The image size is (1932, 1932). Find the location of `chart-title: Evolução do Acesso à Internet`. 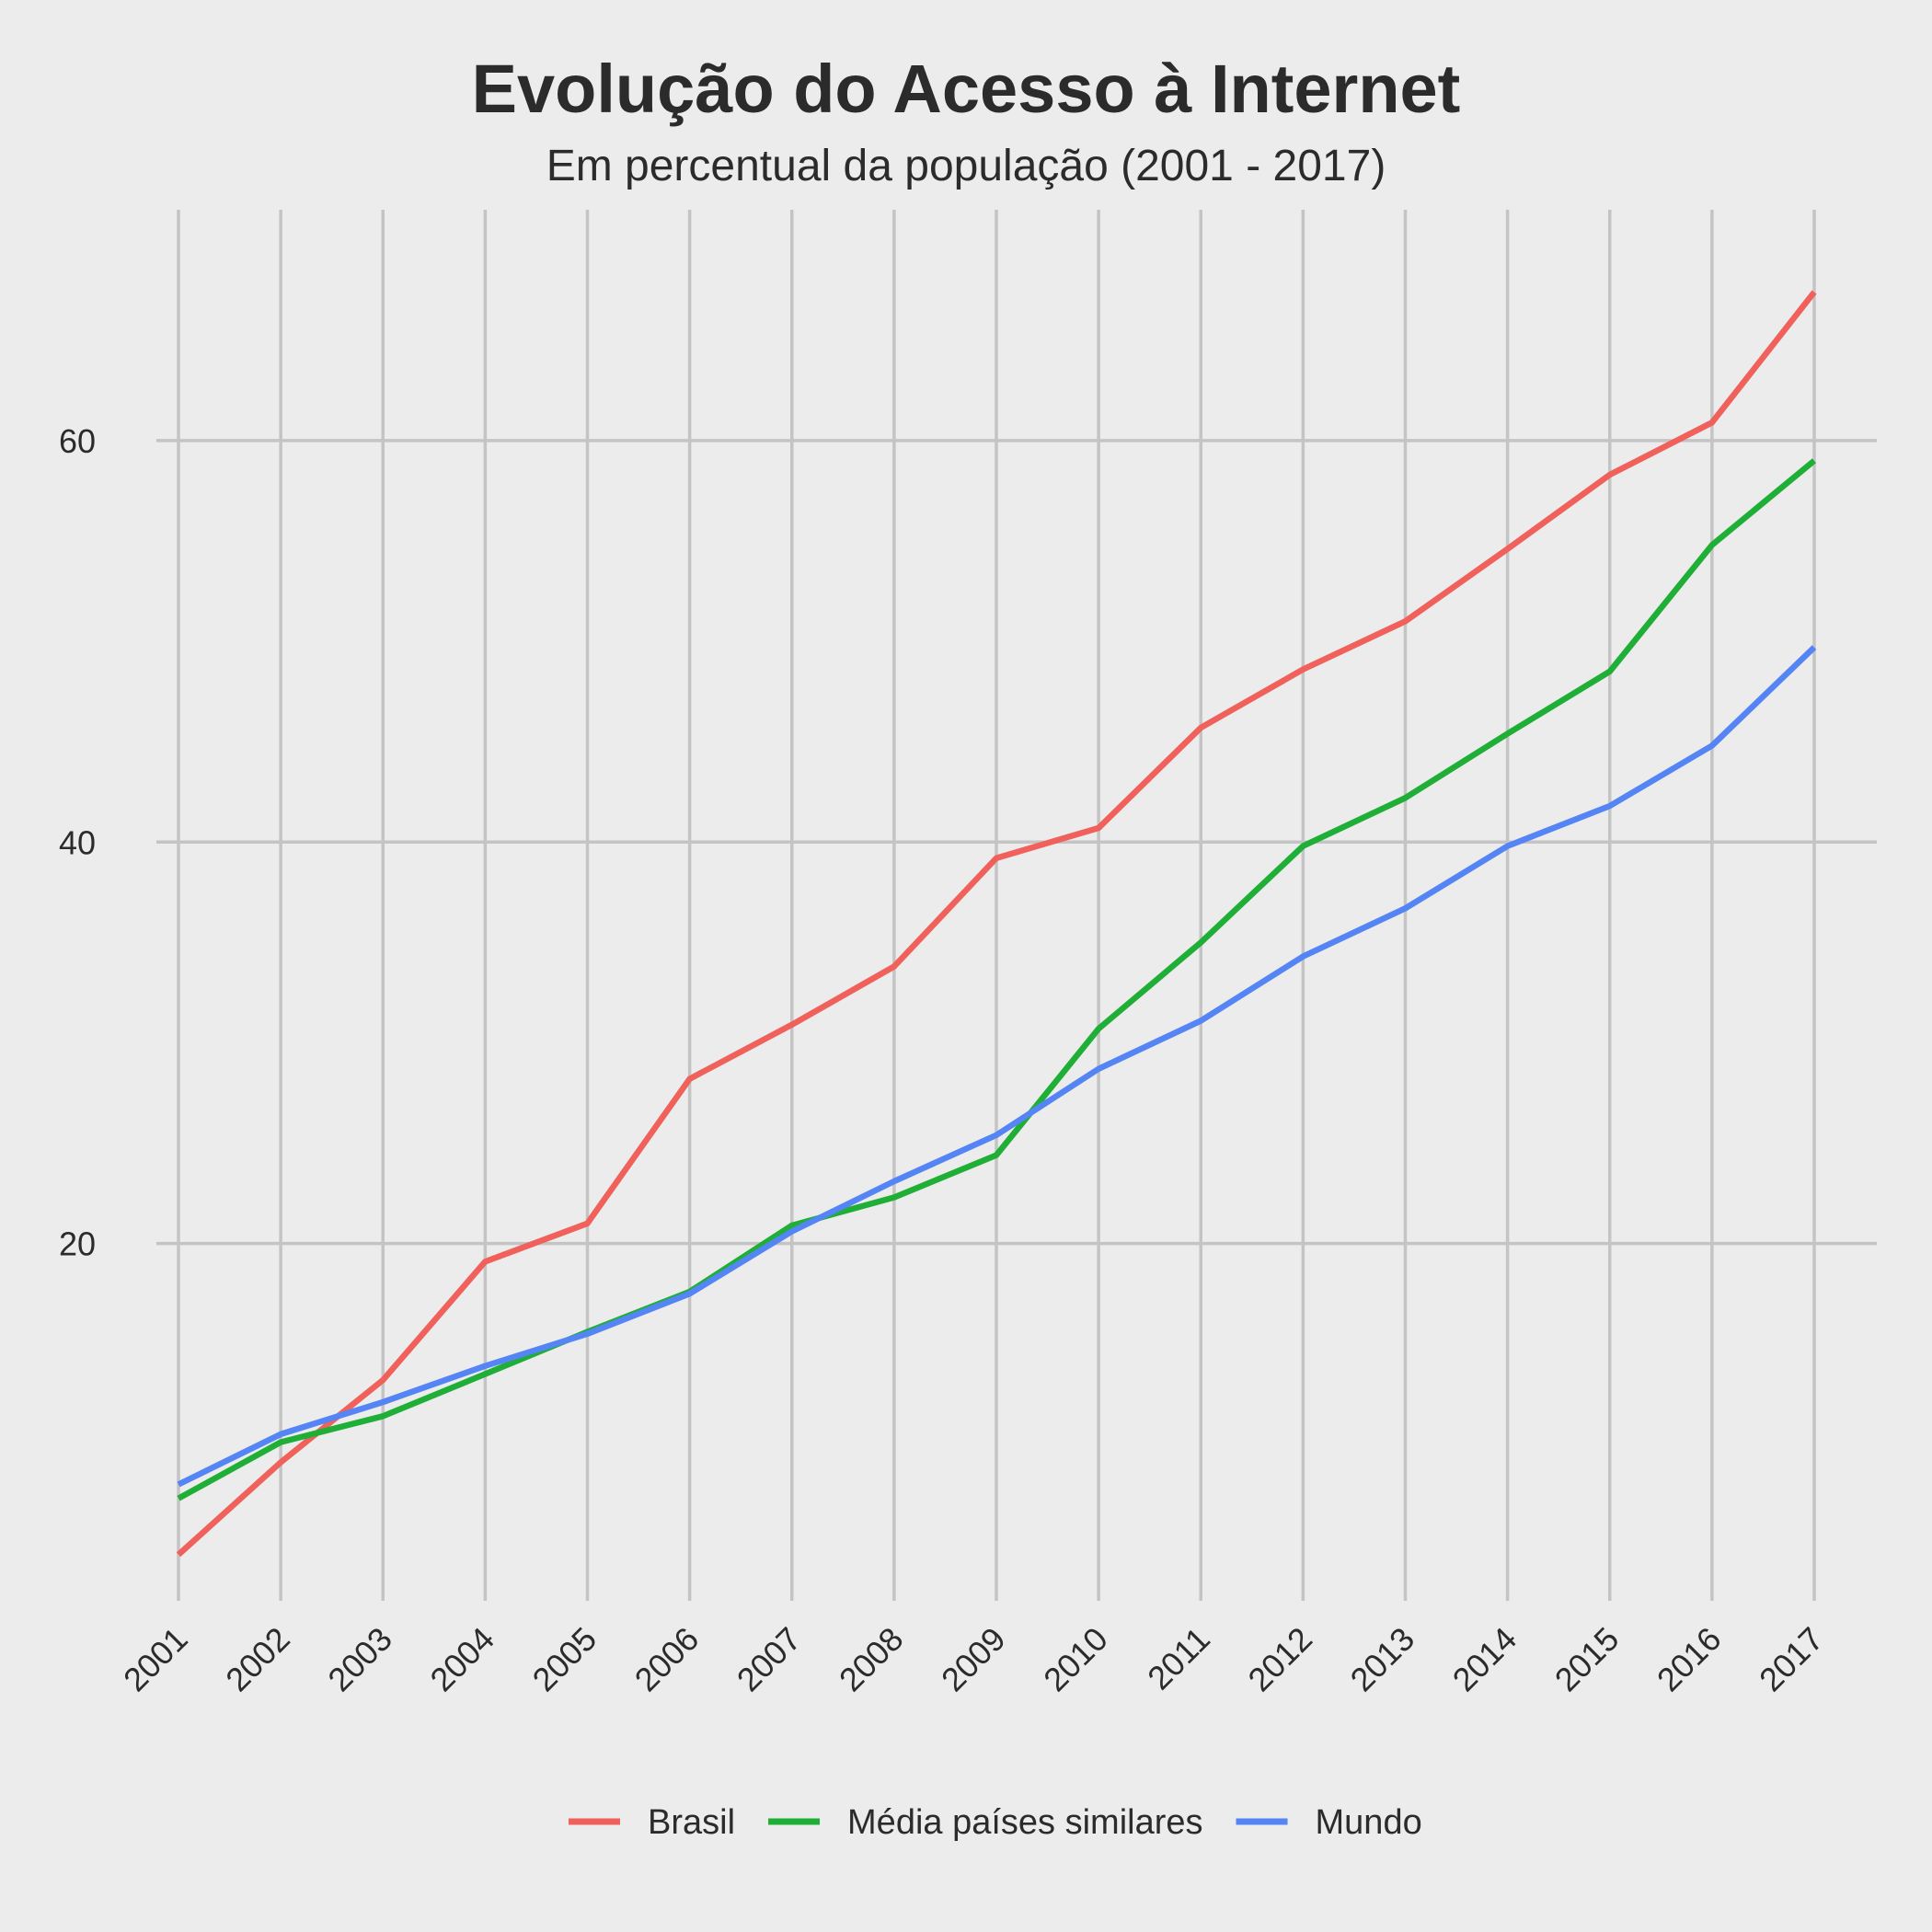

chart-title: Evolução do Acesso à Internet is located at coordinates (966, 89).